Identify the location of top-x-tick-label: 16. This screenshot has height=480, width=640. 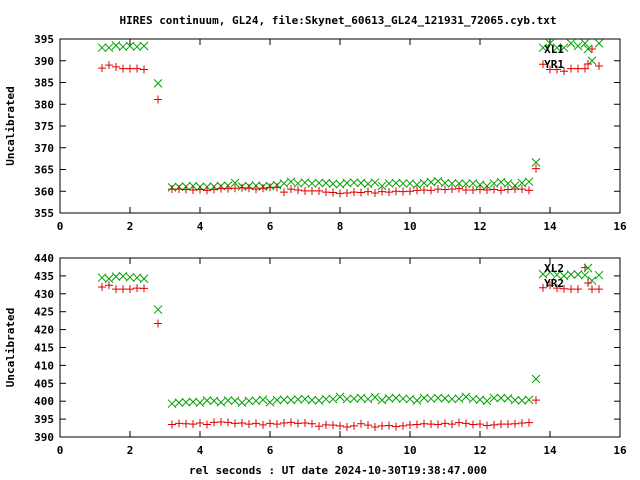
(620, 226).